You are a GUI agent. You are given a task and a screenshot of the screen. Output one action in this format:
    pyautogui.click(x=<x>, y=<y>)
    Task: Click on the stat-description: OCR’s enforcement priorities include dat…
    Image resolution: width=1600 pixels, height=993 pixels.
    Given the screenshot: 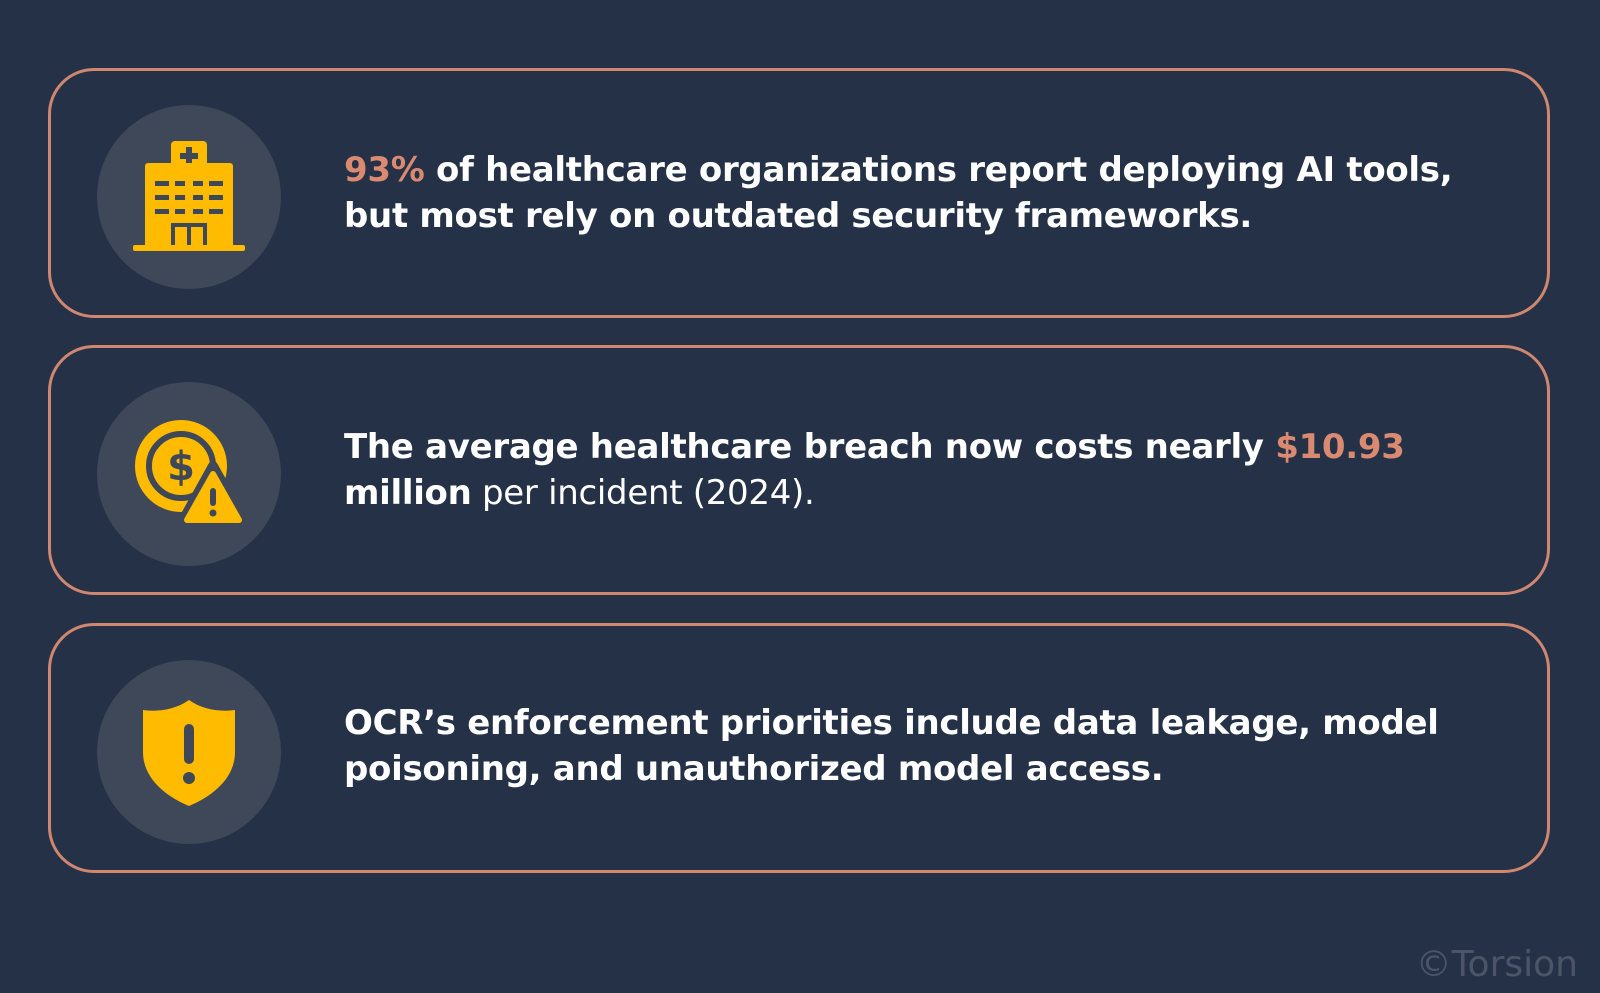 What is the action you would take?
    pyautogui.click(x=891, y=746)
    